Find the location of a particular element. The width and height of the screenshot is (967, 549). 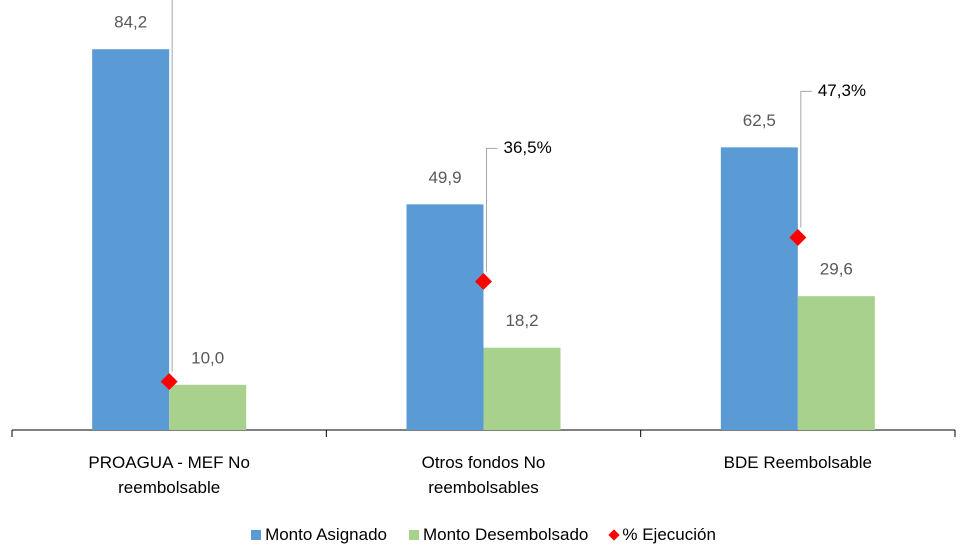

legend-item: Monto Asignado is located at coordinates (319, 535).